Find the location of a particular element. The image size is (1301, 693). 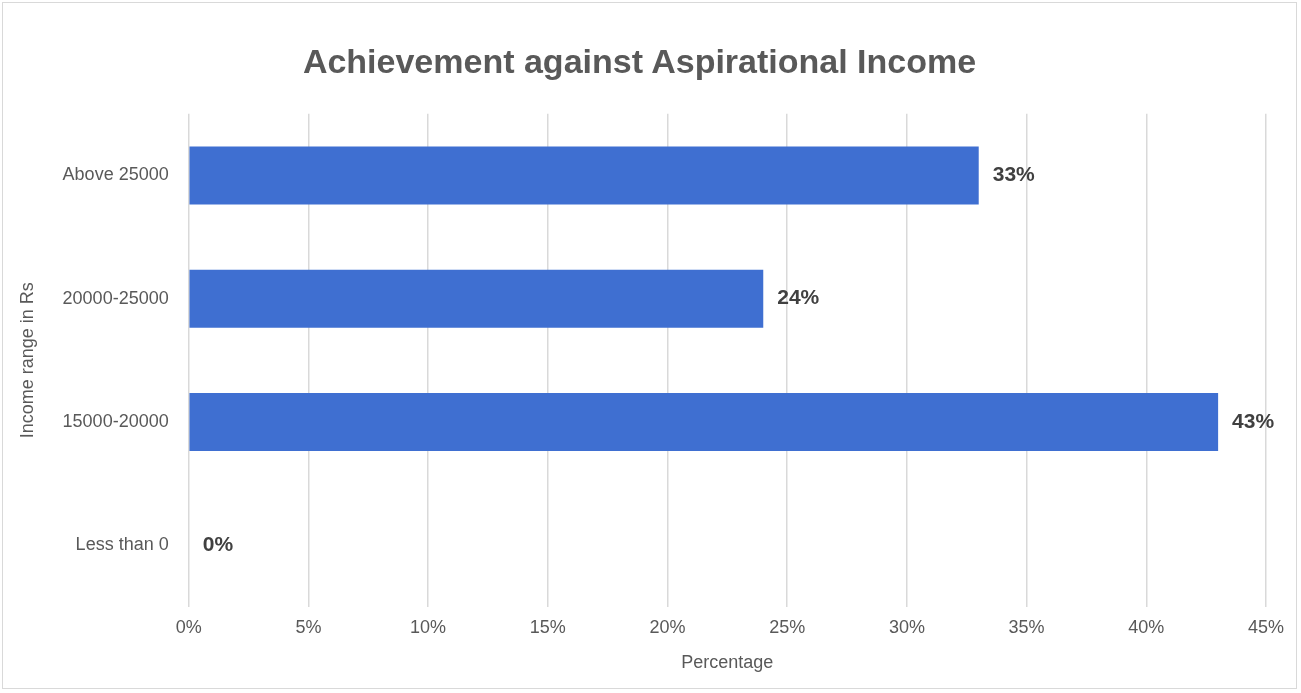

data-label: 24% is located at coordinates (798, 297).